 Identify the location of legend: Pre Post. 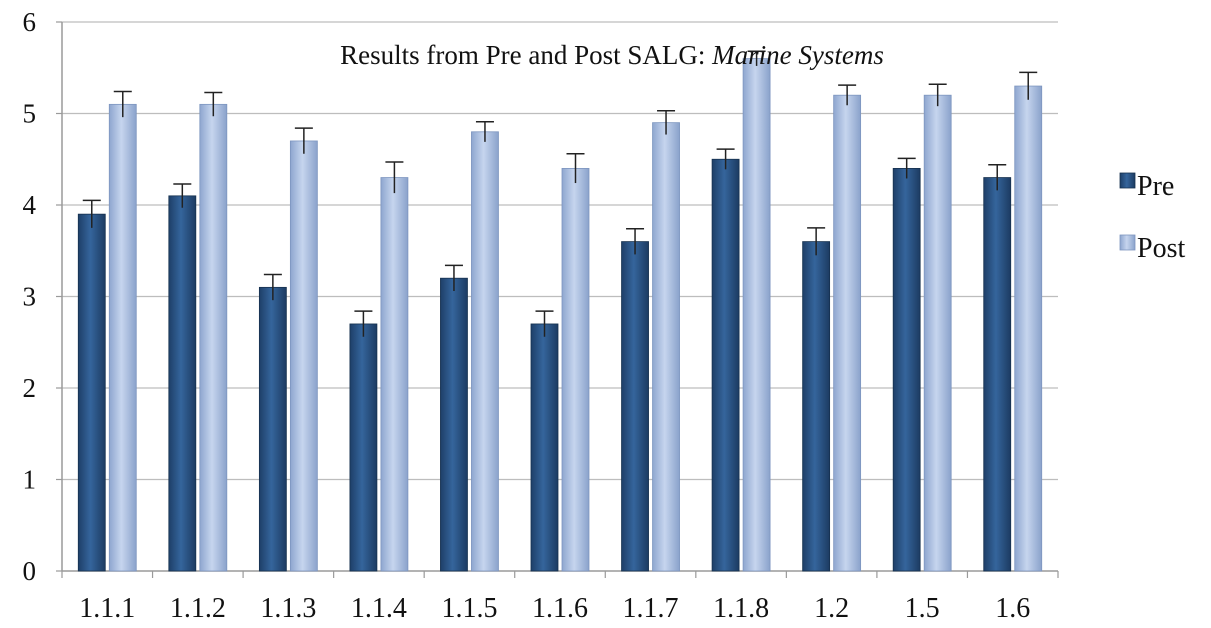
(1152, 217).